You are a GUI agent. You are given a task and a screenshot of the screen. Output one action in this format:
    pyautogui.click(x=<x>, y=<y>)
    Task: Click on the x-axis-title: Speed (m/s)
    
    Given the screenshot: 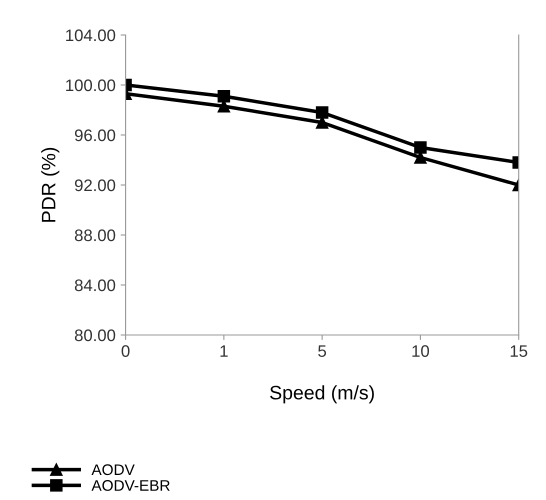 What is the action you would take?
    pyautogui.click(x=322, y=394)
    